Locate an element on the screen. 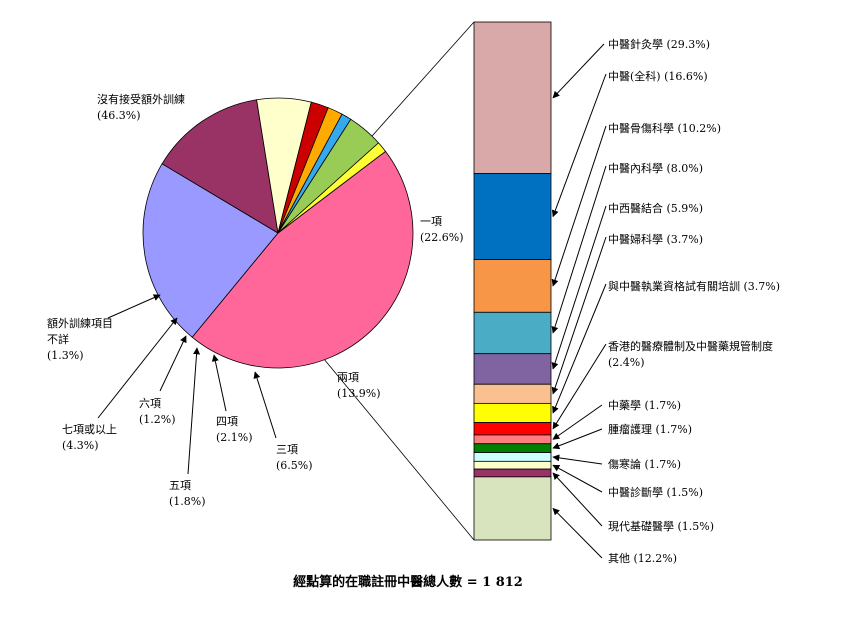  bar-arrow-中醫-全科- is located at coordinates (579, 145).